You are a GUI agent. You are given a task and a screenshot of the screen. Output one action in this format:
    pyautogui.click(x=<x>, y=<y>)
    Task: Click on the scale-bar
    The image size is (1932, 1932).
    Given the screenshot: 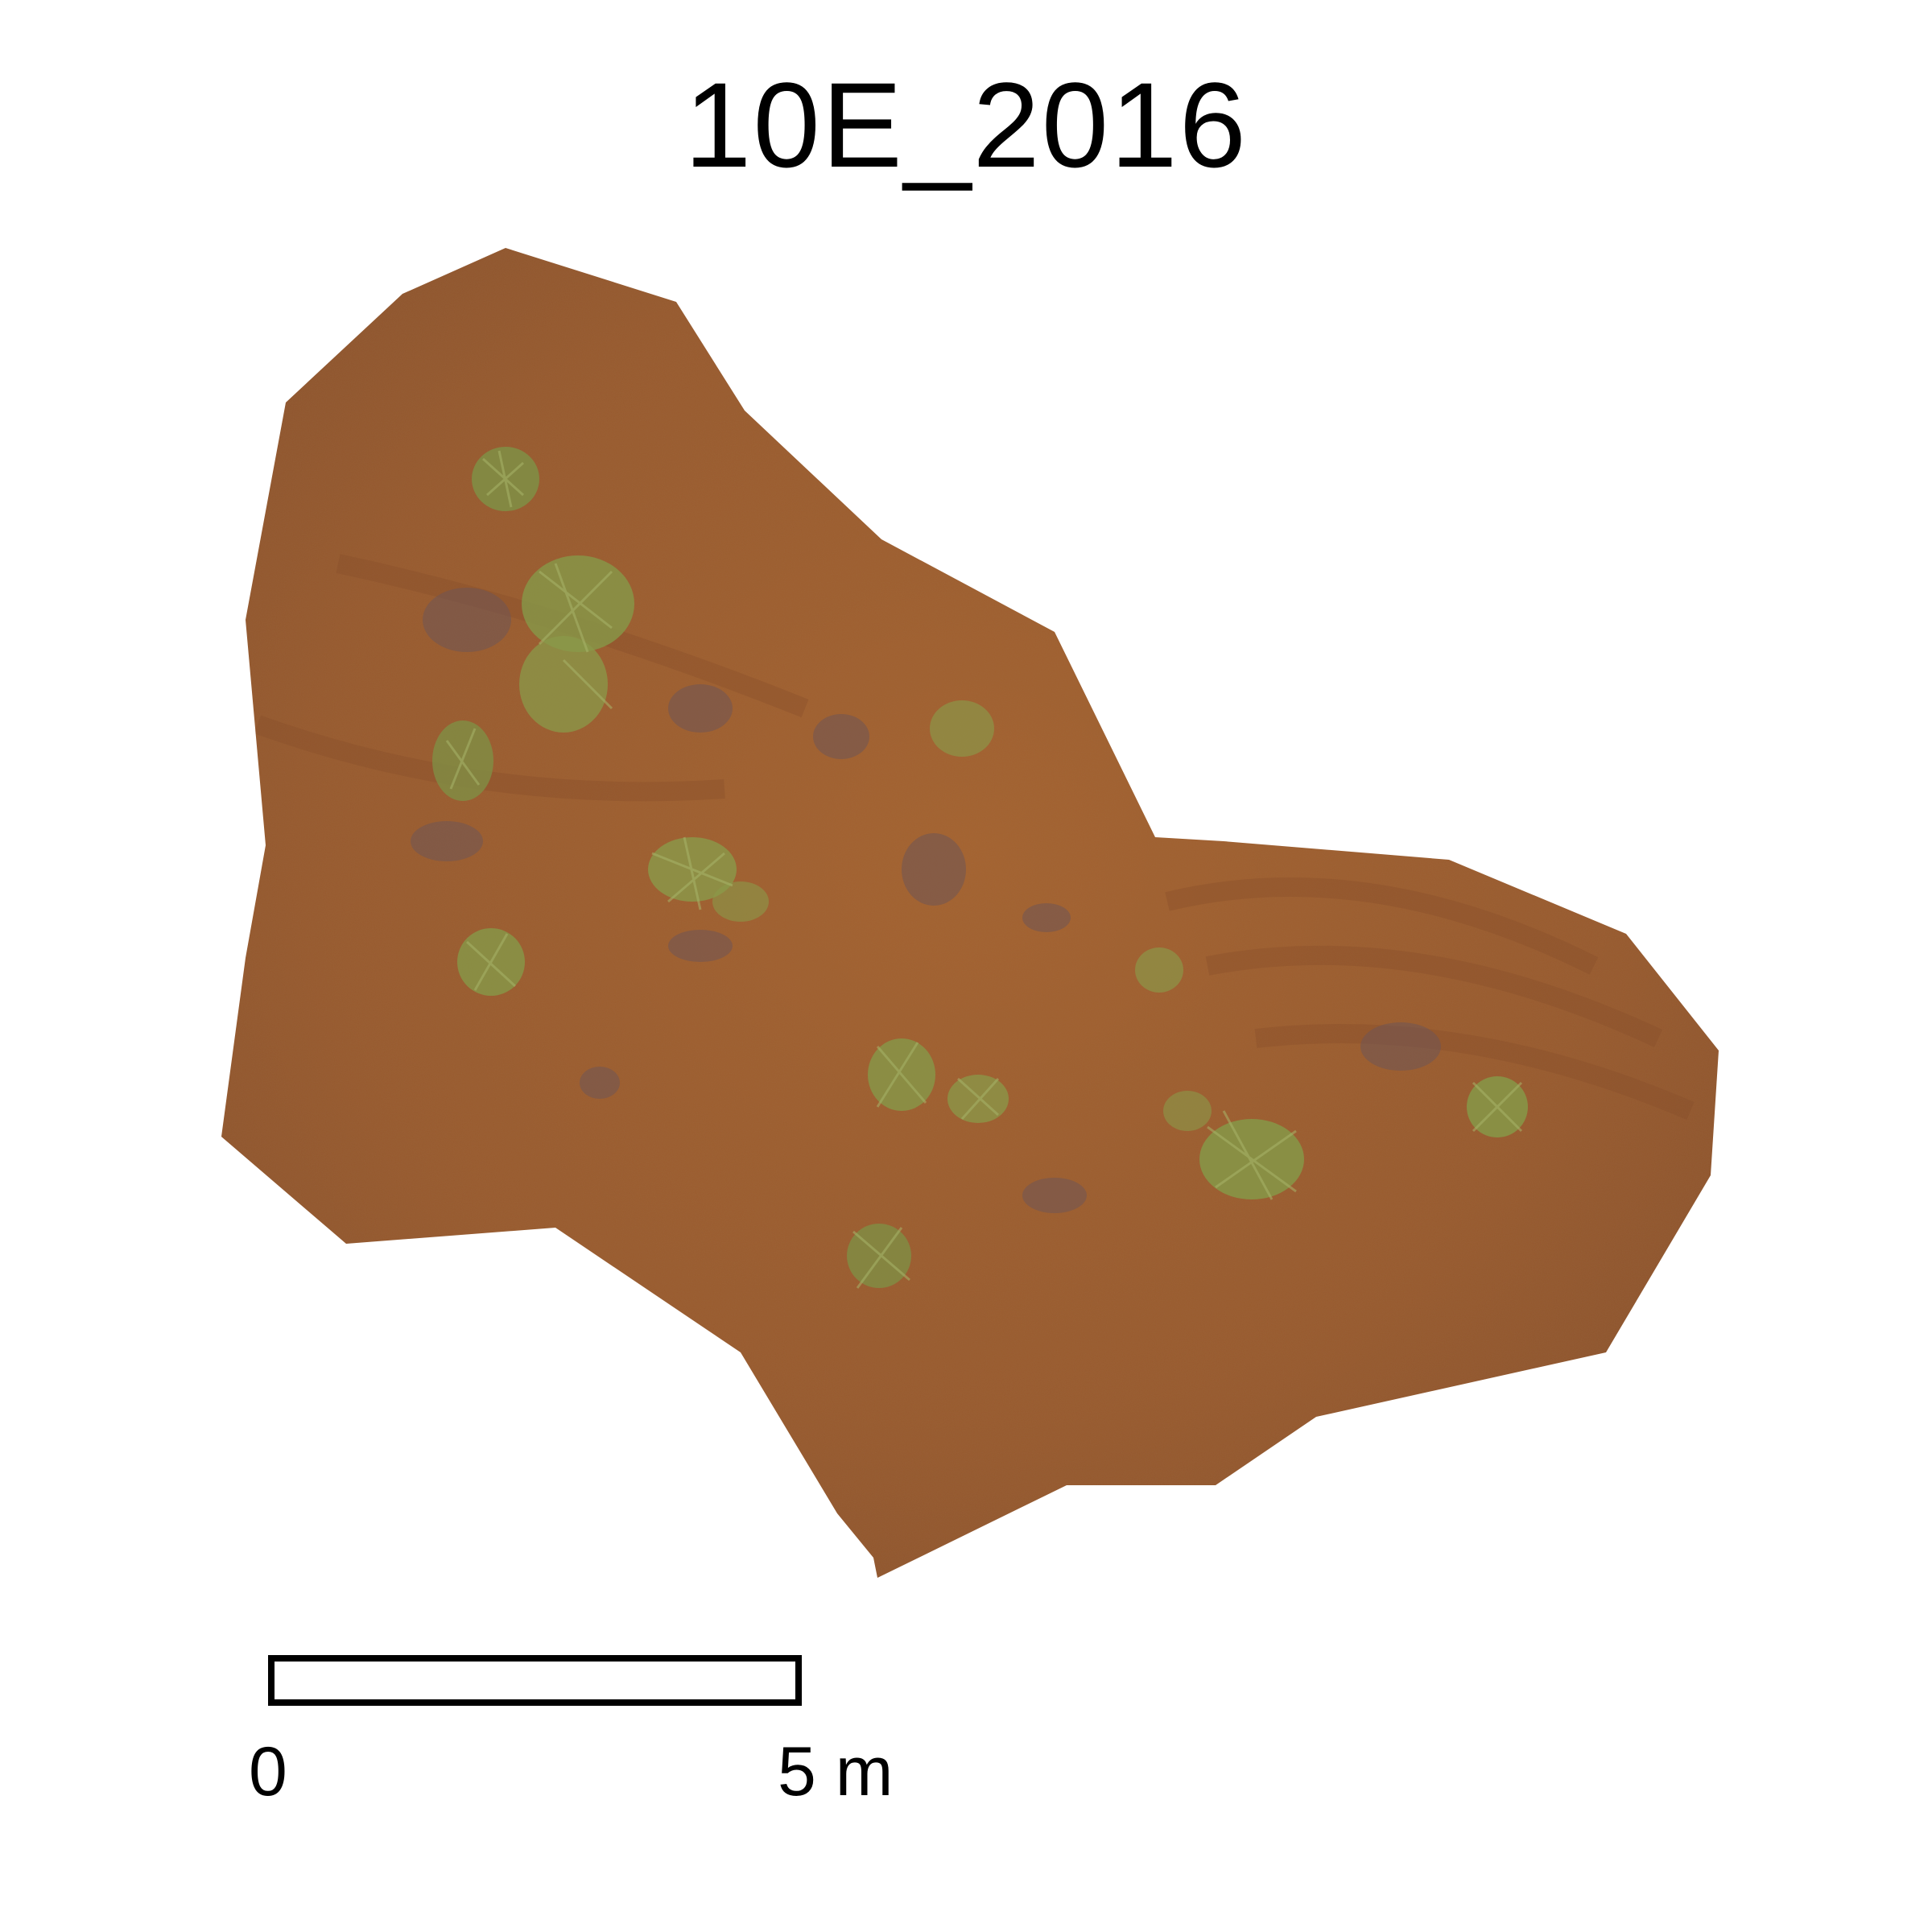 What is the action you would take?
    pyautogui.click(x=535, y=1681)
    